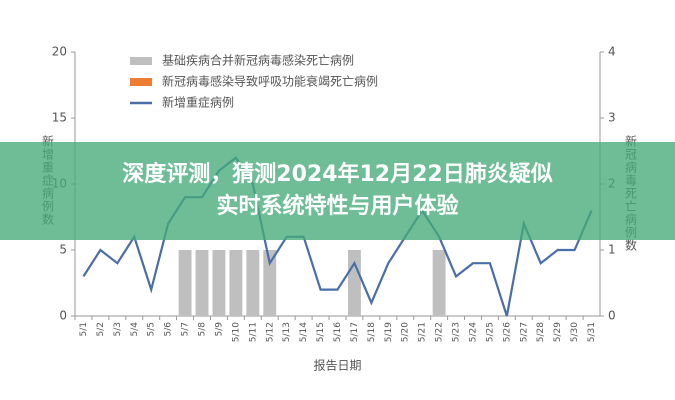 The height and width of the screenshot is (400, 675). I want to click on x-tick-label: 5/30, so click(575, 332).